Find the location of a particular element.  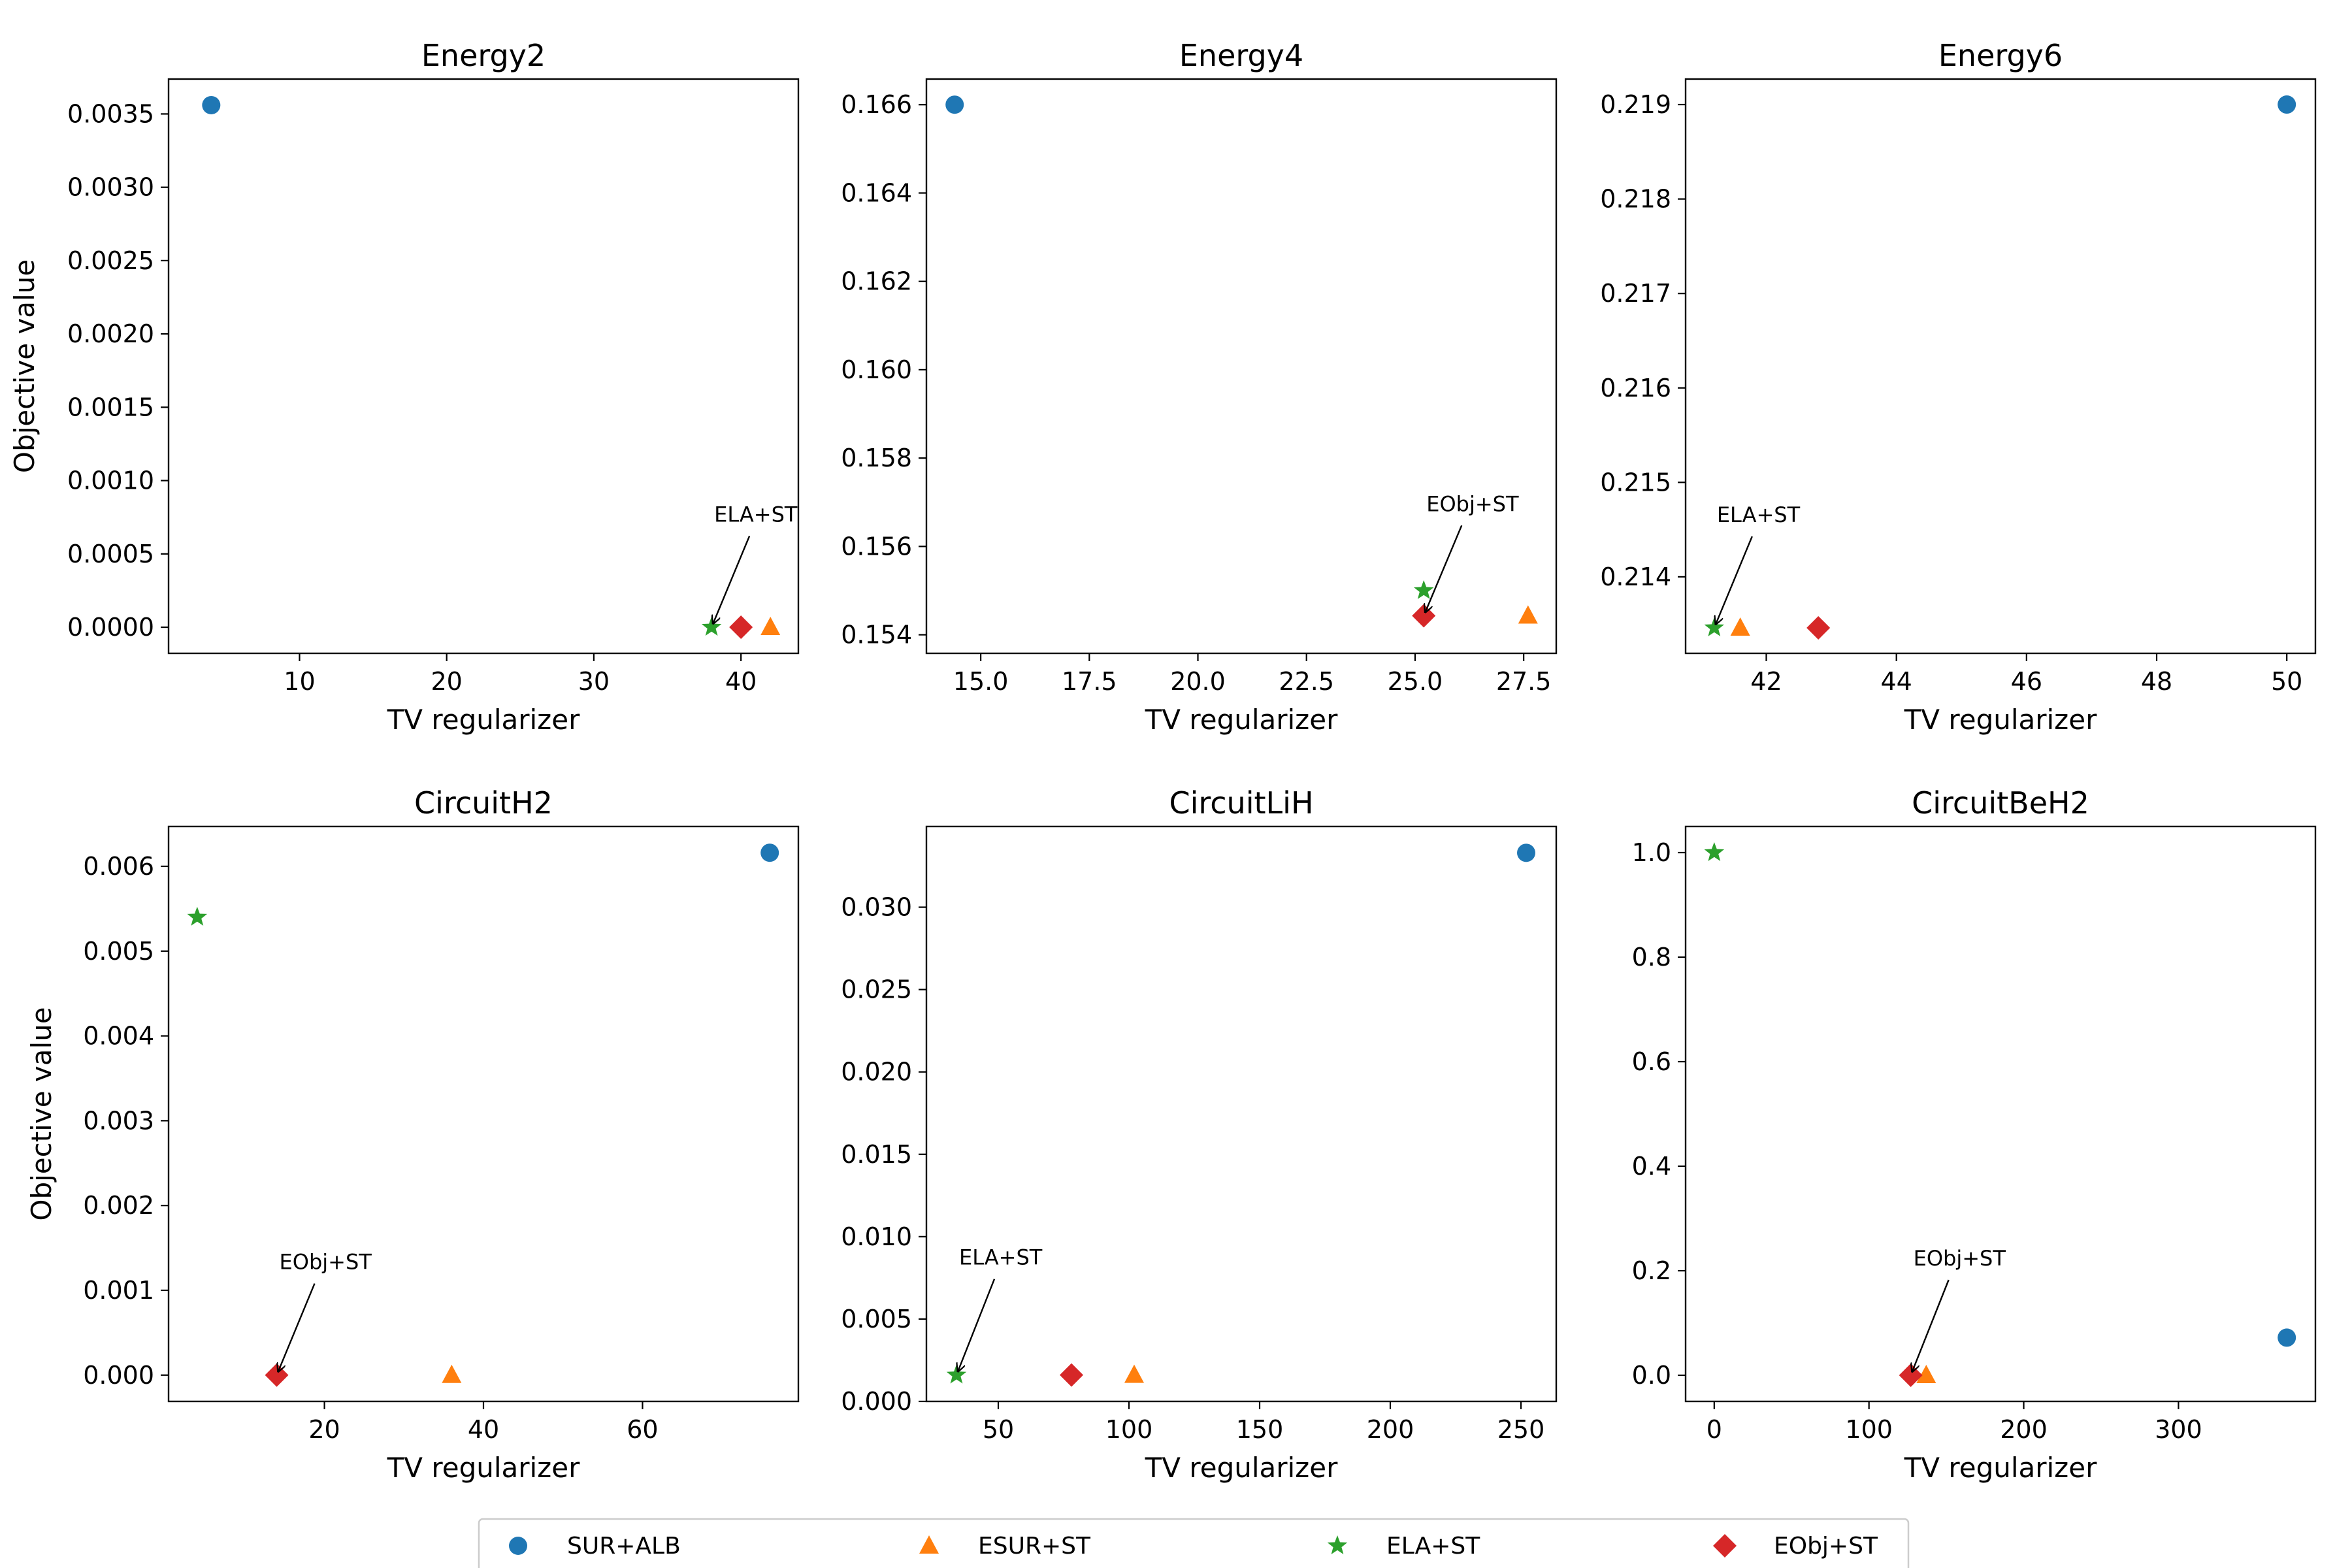

x-tick-label: 200 is located at coordinates (1390, 1429).